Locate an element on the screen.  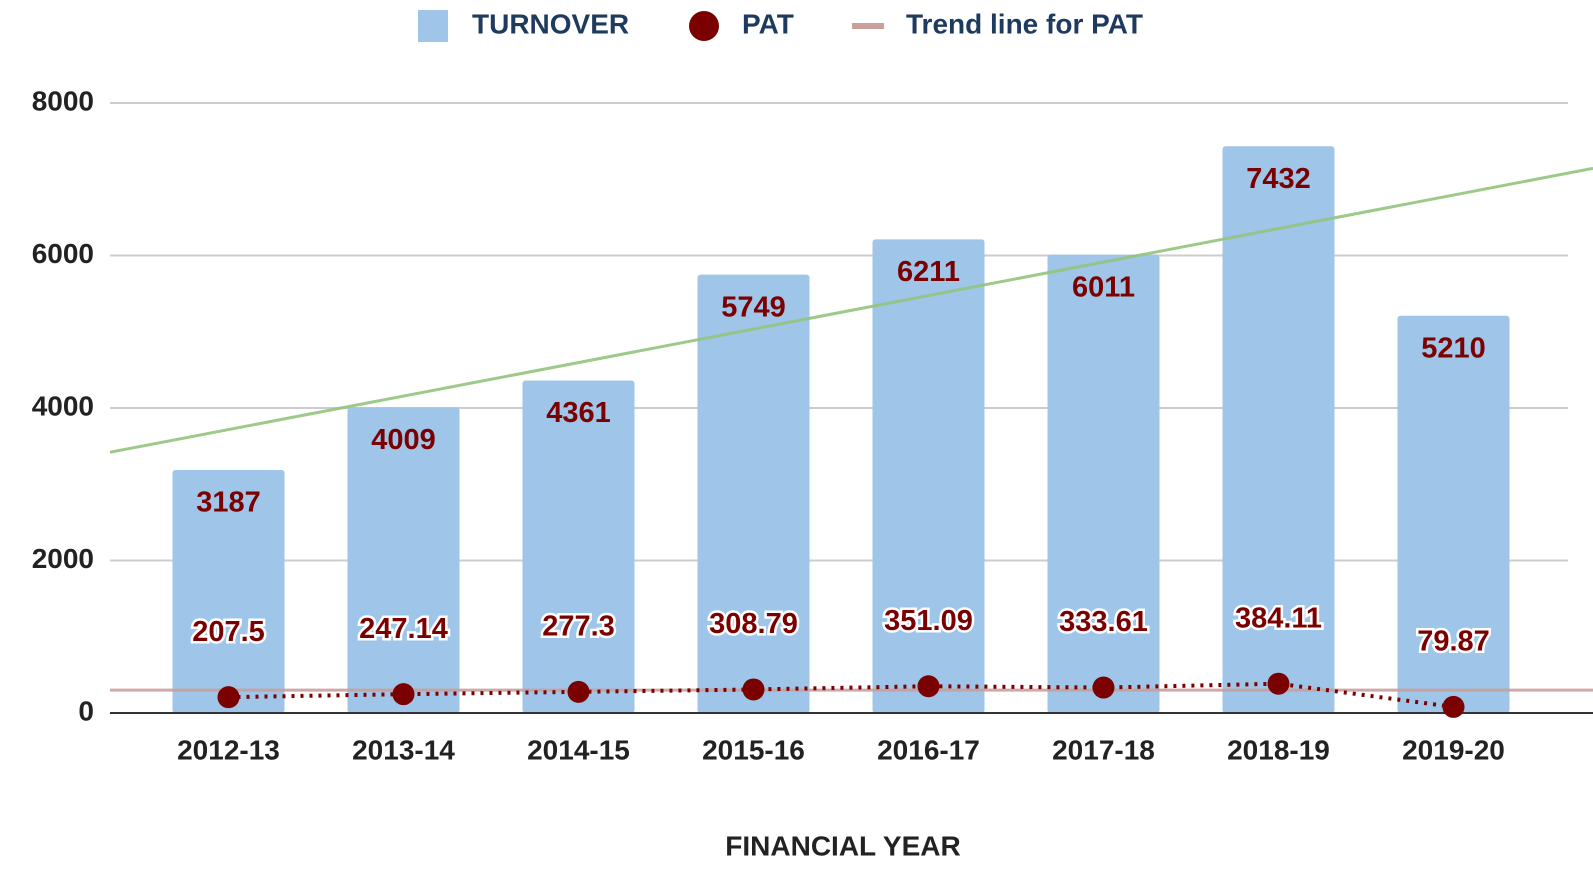
pat-value-label: 333.61 is located at coordinates (1103, 622).